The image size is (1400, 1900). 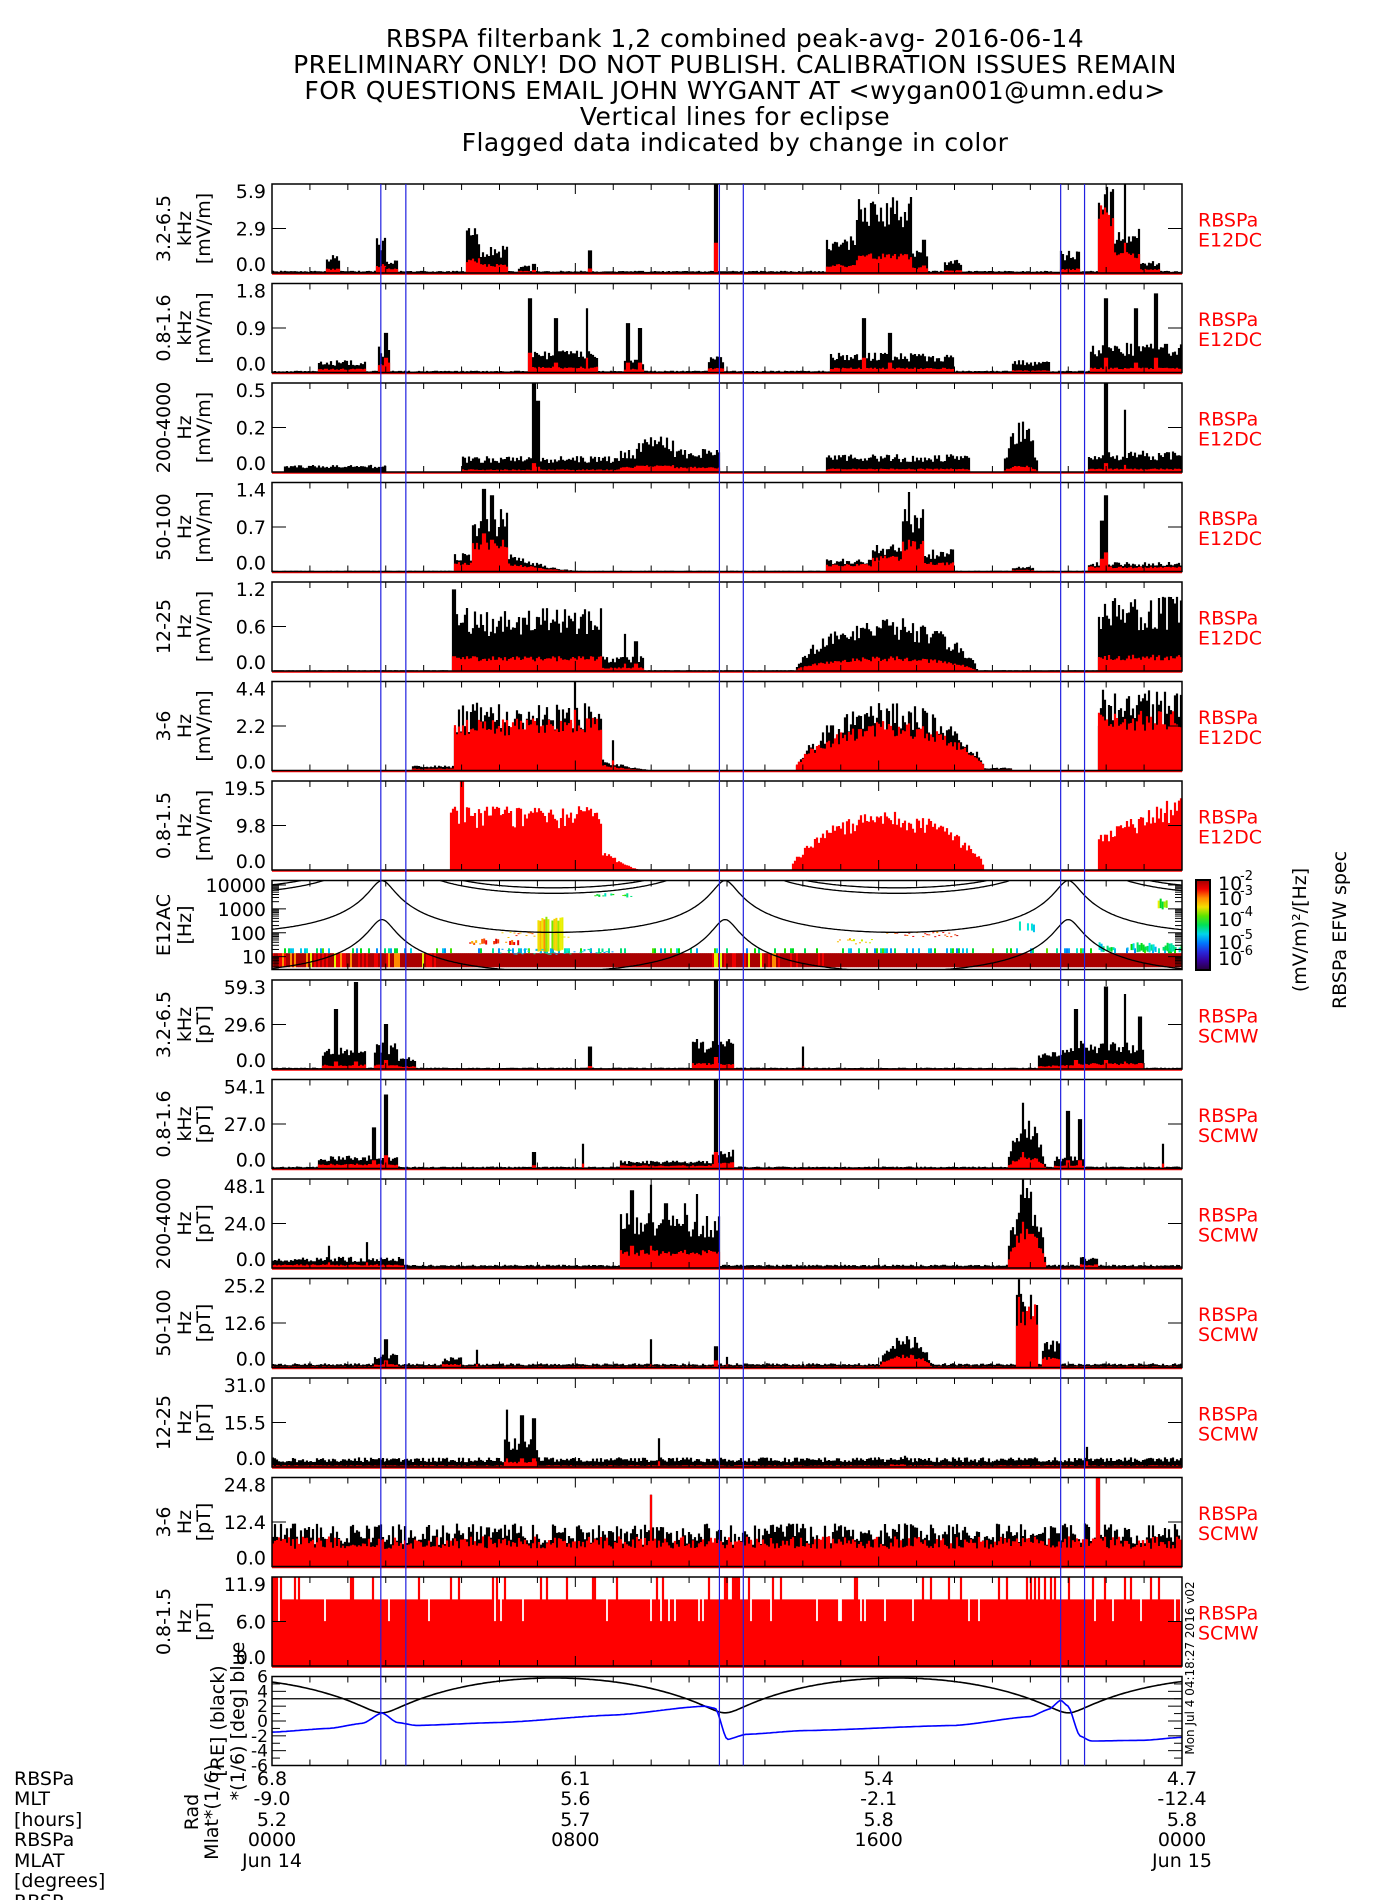 What do you see at coordinates (262, 1722) in the screenshot?
I see `y-tick-label: 0` at bounding box center [262, 1722].